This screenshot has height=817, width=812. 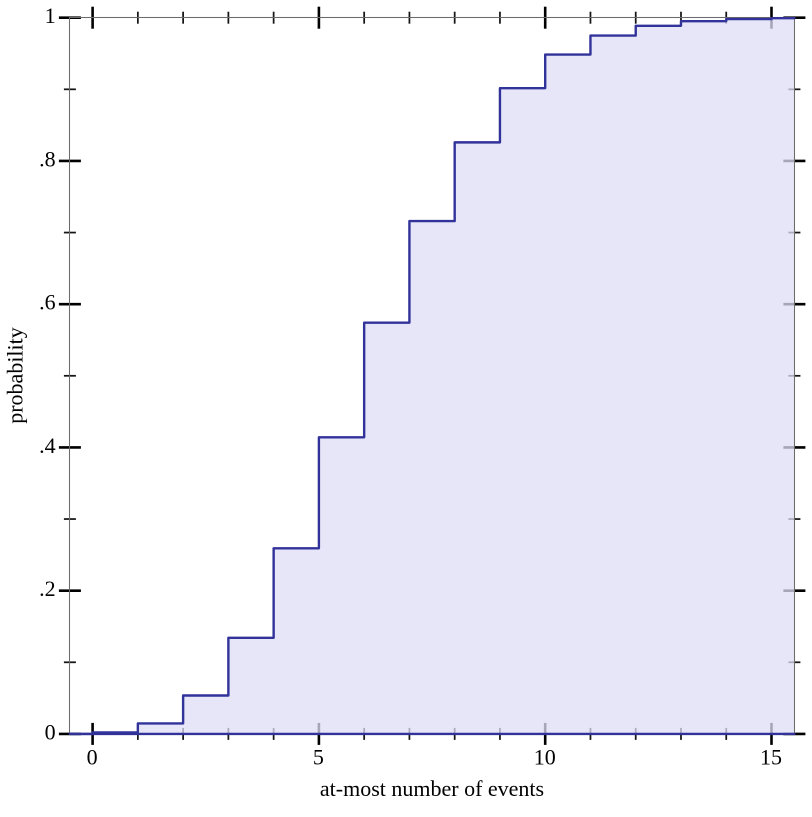 What do you see at coordinates (771, 756) in the screenshot?
I see `svg-text: 15` at bounding box center [771, 756].